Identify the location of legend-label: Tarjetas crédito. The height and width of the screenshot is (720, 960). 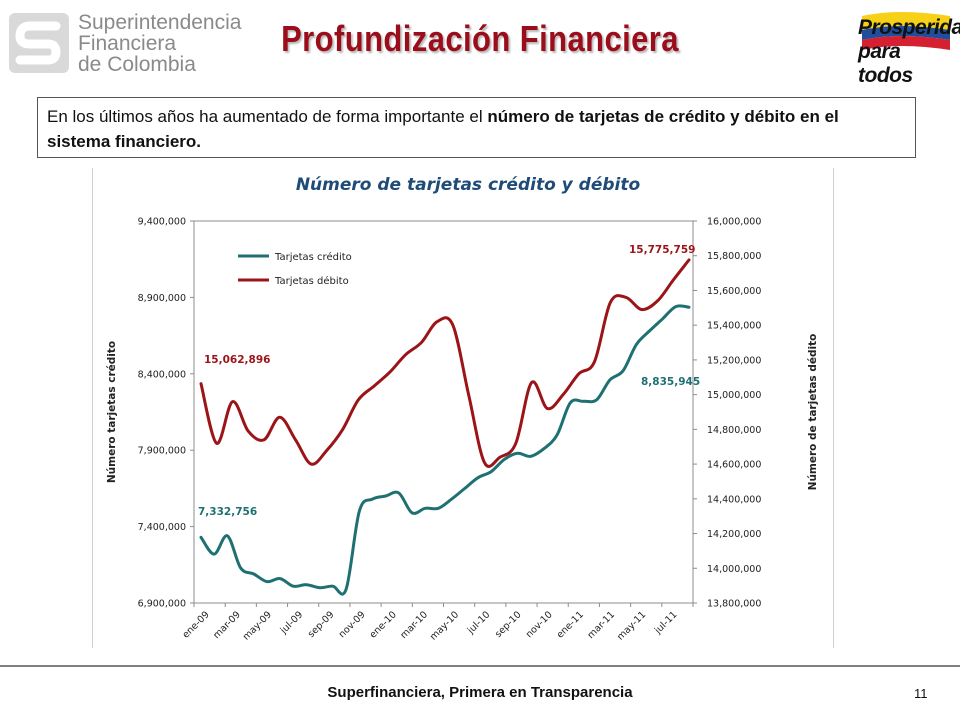
(313, 257).